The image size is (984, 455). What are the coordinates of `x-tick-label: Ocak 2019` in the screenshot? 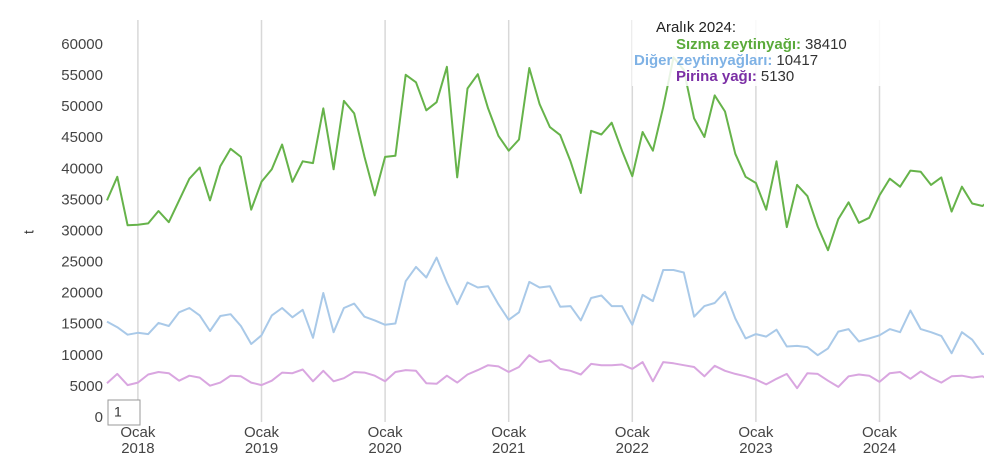 It's located at (262, 439).